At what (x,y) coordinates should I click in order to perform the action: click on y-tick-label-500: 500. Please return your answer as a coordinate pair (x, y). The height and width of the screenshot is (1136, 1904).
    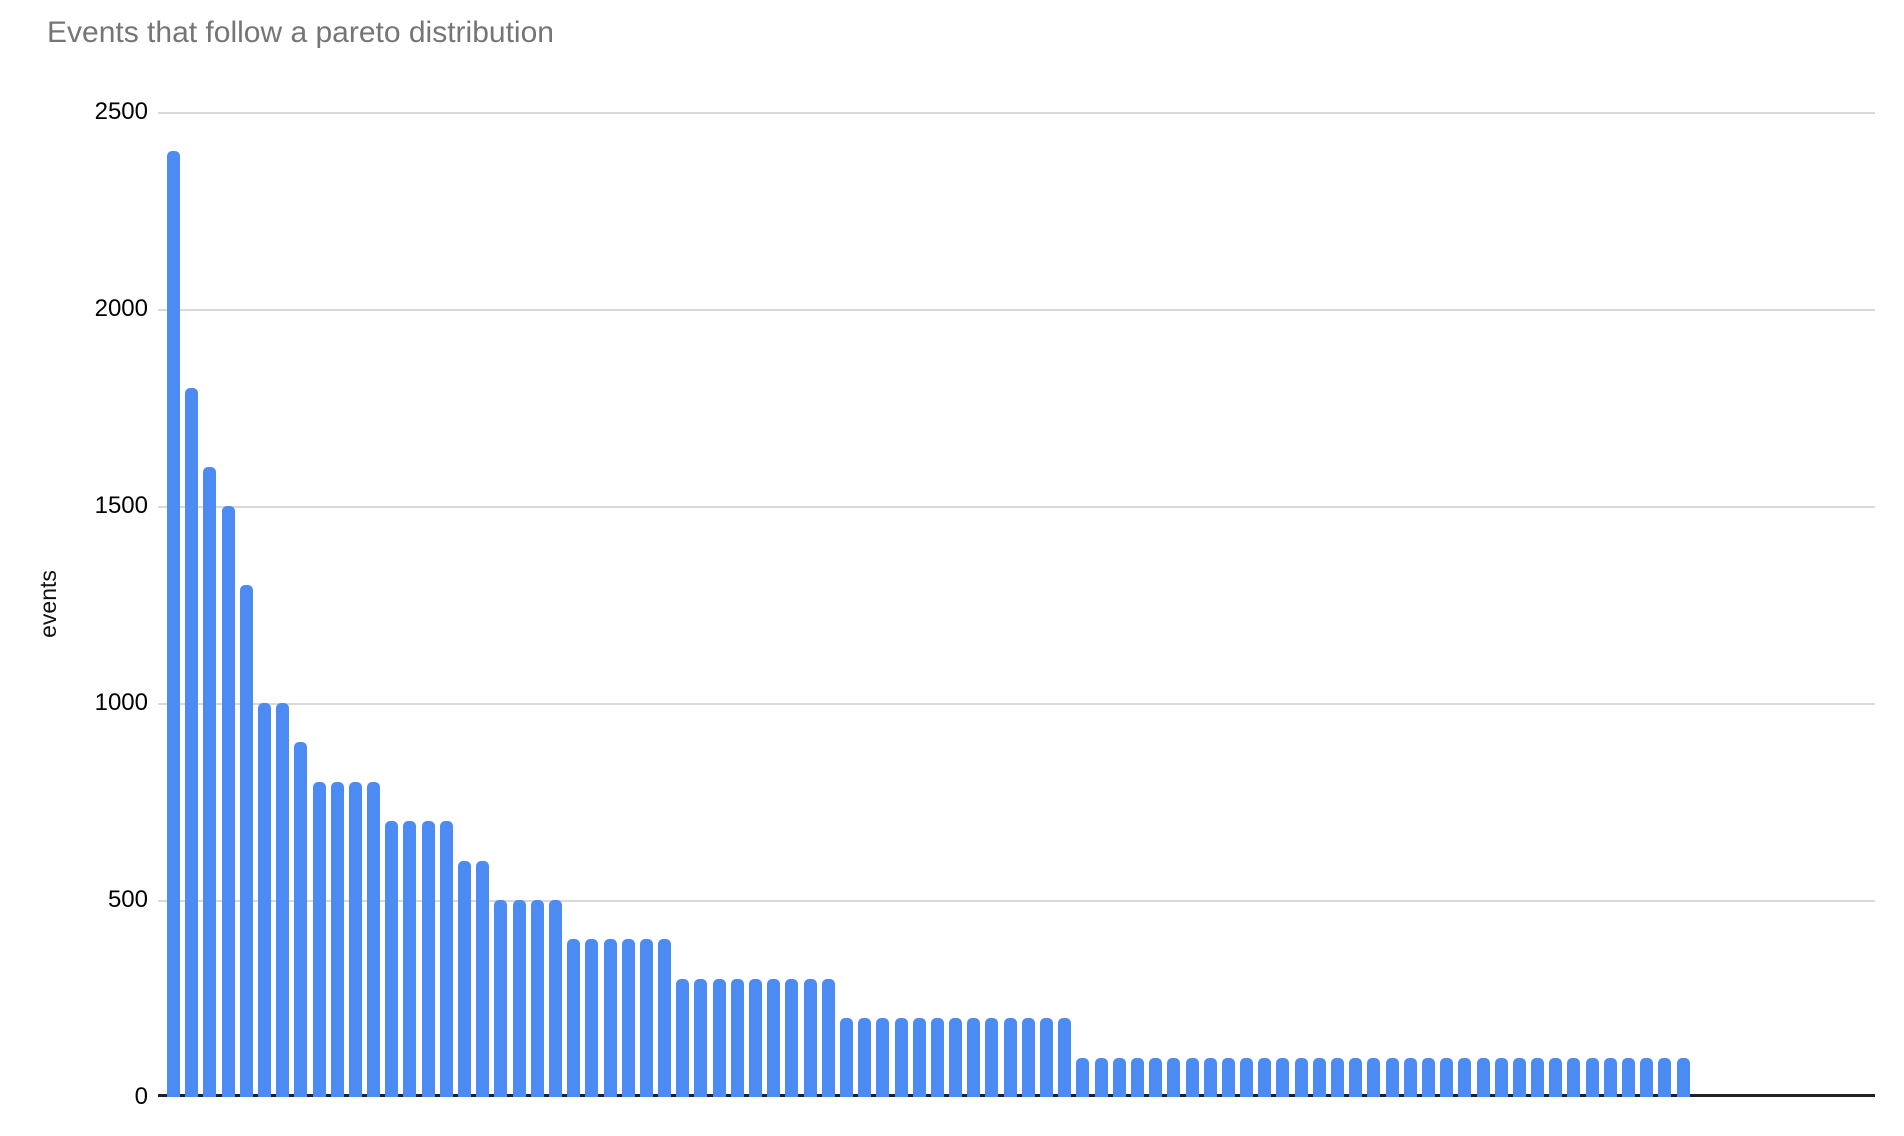
    Looking at the image, I should click on (127, 899).